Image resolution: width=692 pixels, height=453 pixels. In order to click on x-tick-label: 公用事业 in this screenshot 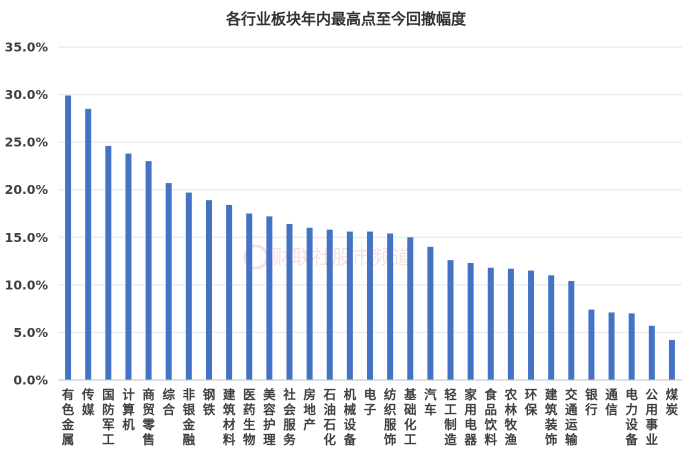, I will do `click(652, 417)`.